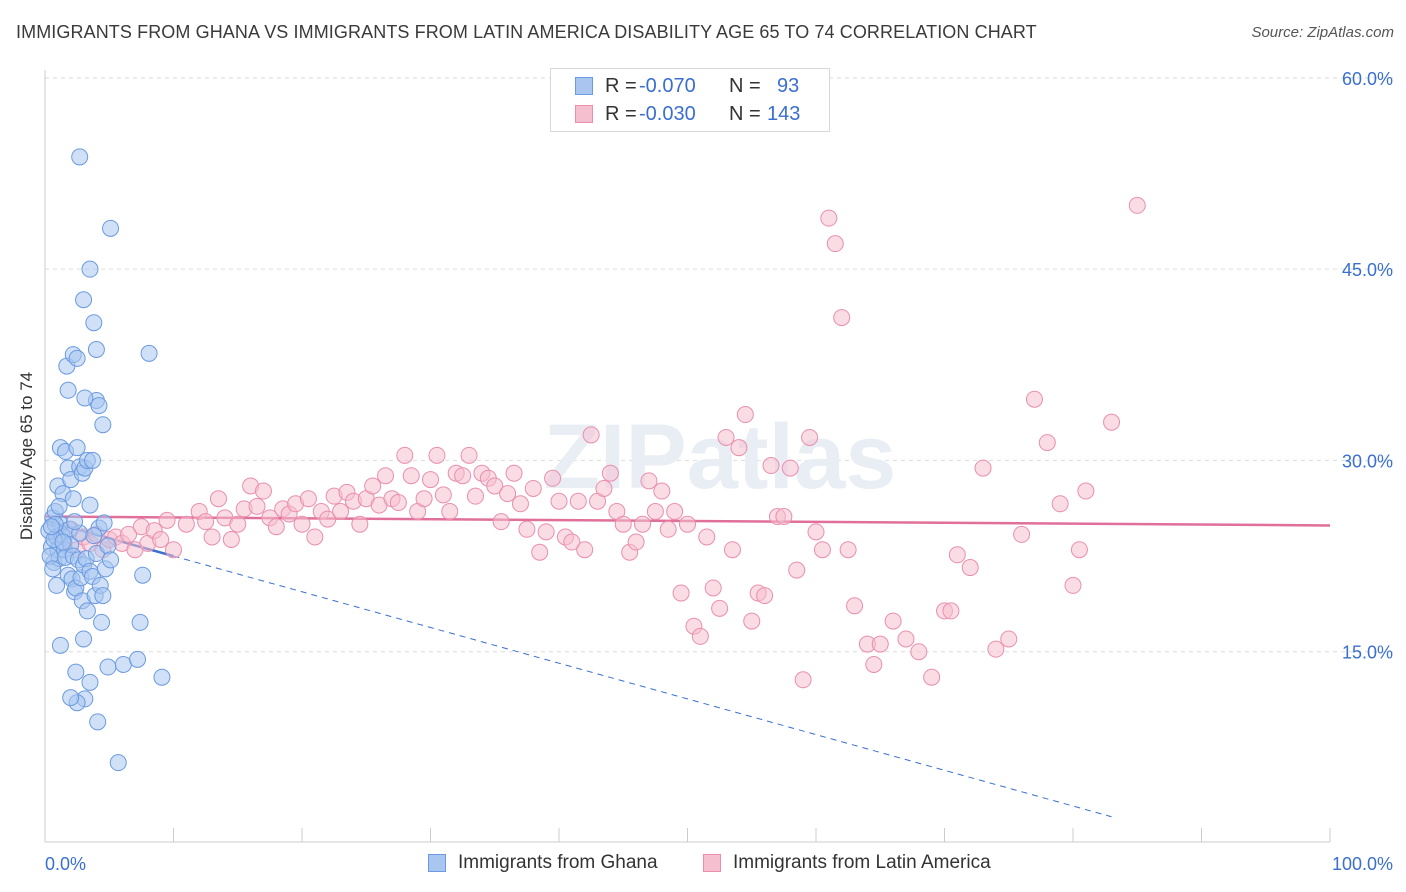 The width and height of the screenshot is (1406, 892). What do you see at coordinates (558, 862) in the screenshot?
I see `legend-label: Immigrants from Ghana` at bounding box center [558, 862].